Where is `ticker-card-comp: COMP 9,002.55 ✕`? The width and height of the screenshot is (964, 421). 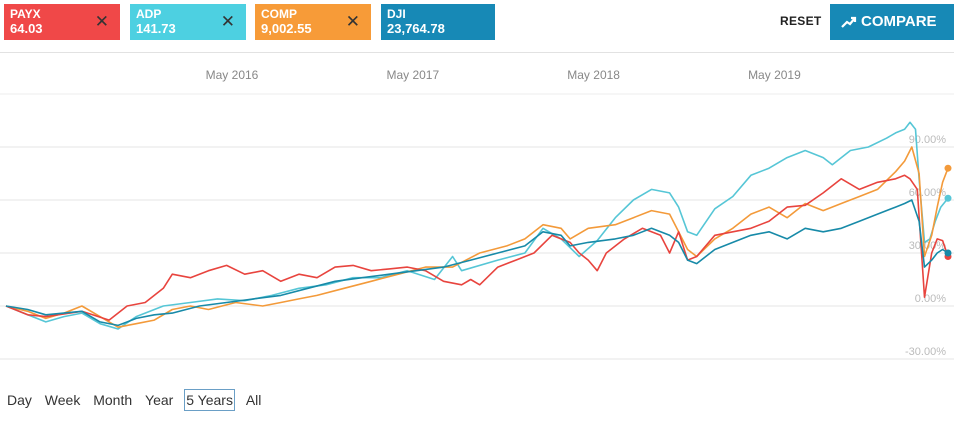
ticker-card-comp: COMP 9,002.55 ✕ is located at coordinates (313, 22).